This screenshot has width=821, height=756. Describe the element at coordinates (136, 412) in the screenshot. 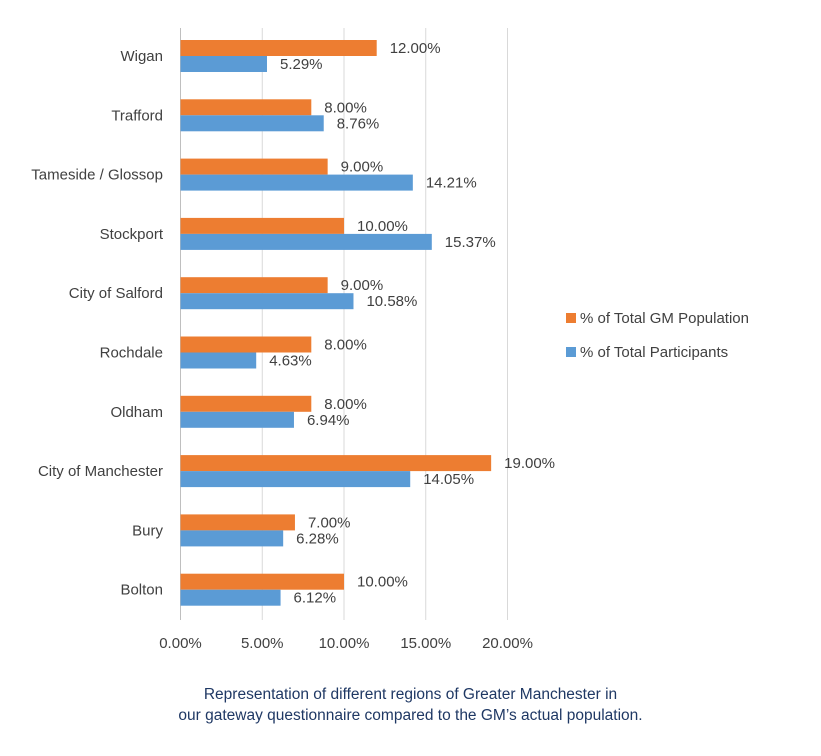

I see `category-label: Oldham` at that location.